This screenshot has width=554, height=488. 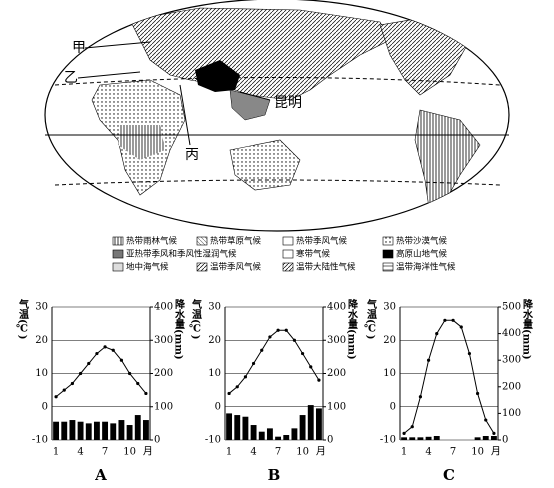 I want to click on legend-label: 热带草原气候, so click(x=236, y=241).